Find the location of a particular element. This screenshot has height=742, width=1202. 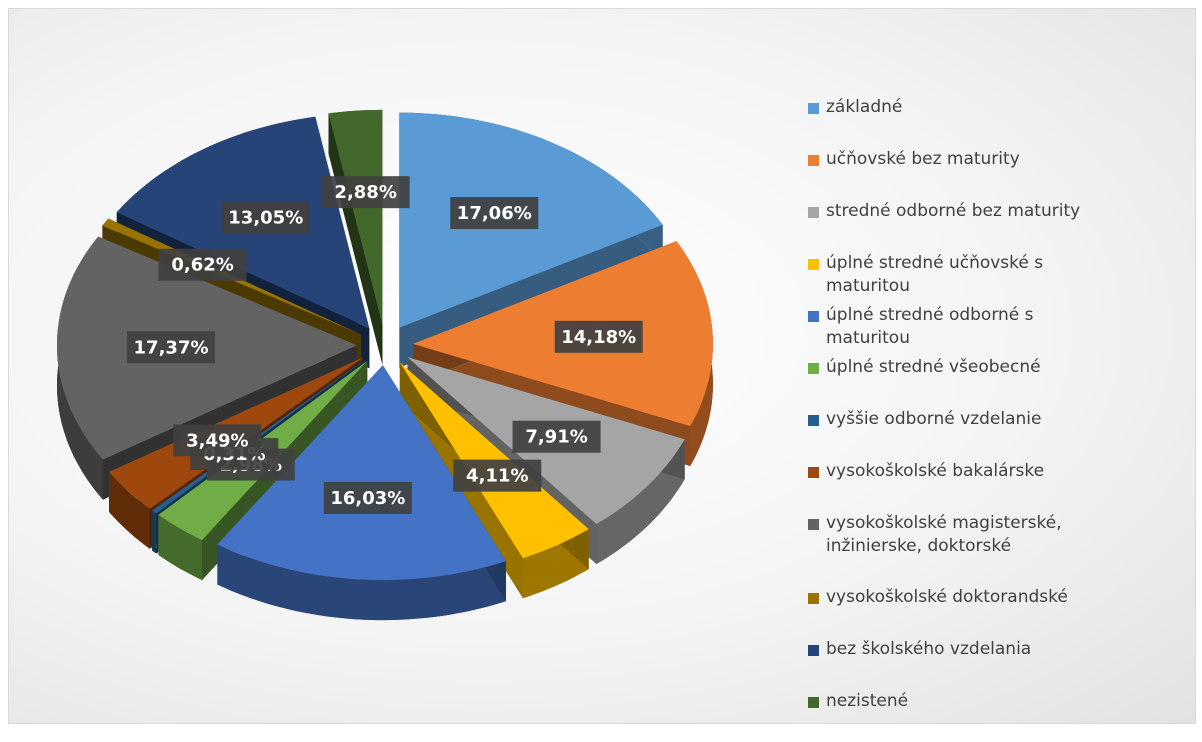

data-label: 13,05% is located at coordinates (265, 218).